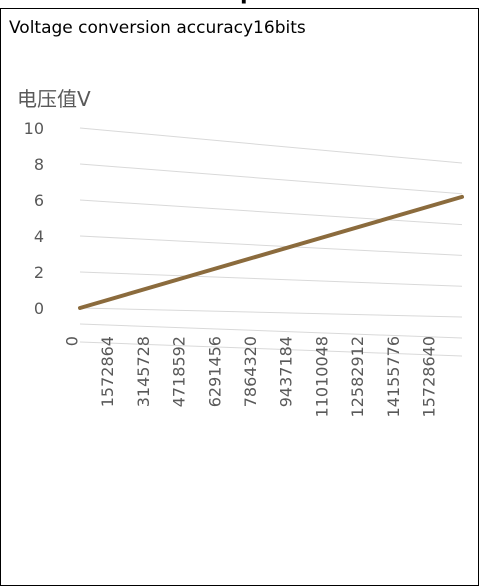 This screenshot has width=483, height=588. I want to click on y-axis-label: 电压值V, so click(54, 99).